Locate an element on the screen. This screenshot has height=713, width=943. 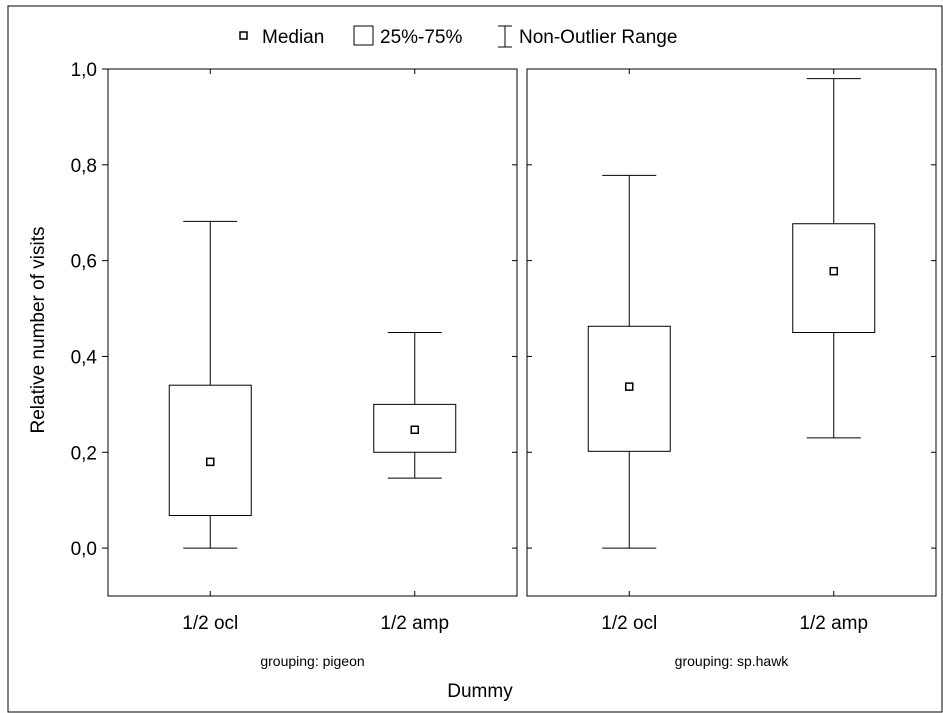
legend-whisker-marker is located at coordinates (505, 36).